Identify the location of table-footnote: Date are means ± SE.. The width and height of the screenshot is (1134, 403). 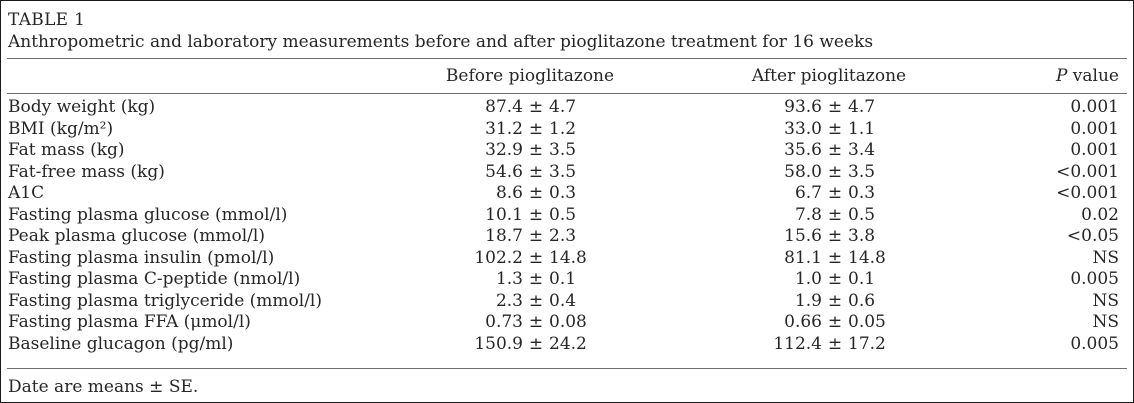
(103, 387).